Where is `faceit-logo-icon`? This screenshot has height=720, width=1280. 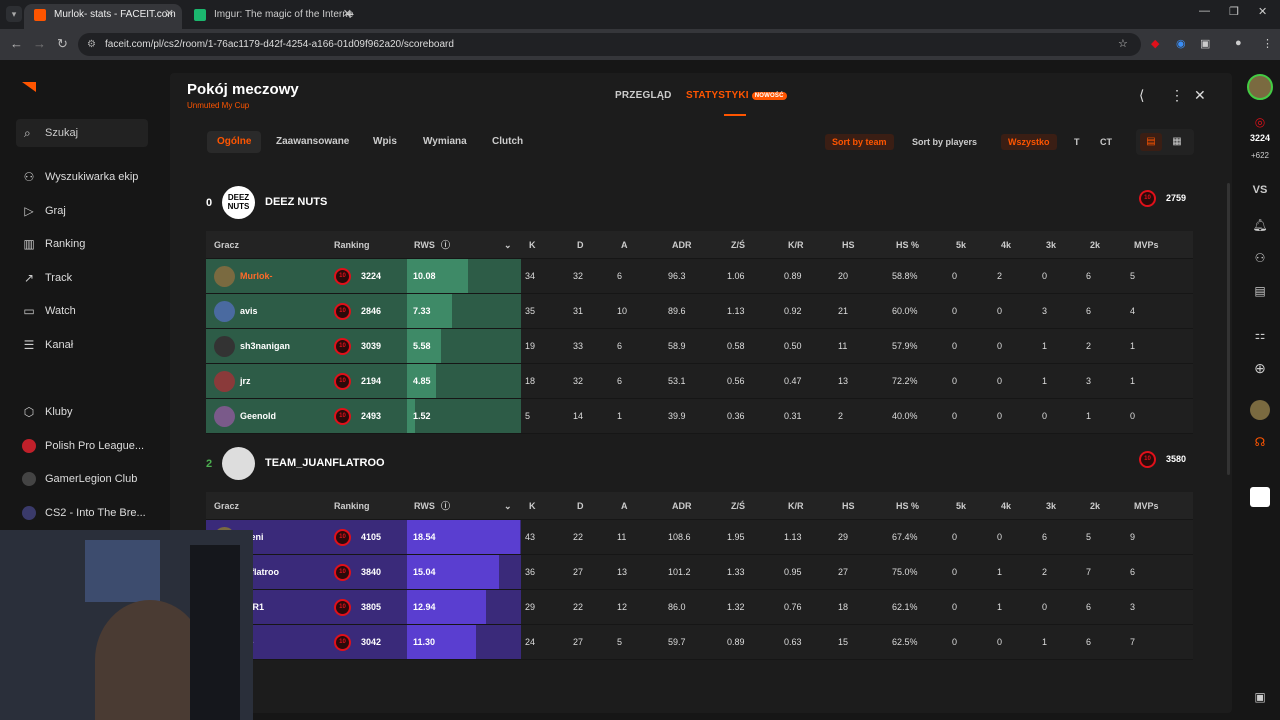 faceit-logo-icon is located at coordinates (29, 87).